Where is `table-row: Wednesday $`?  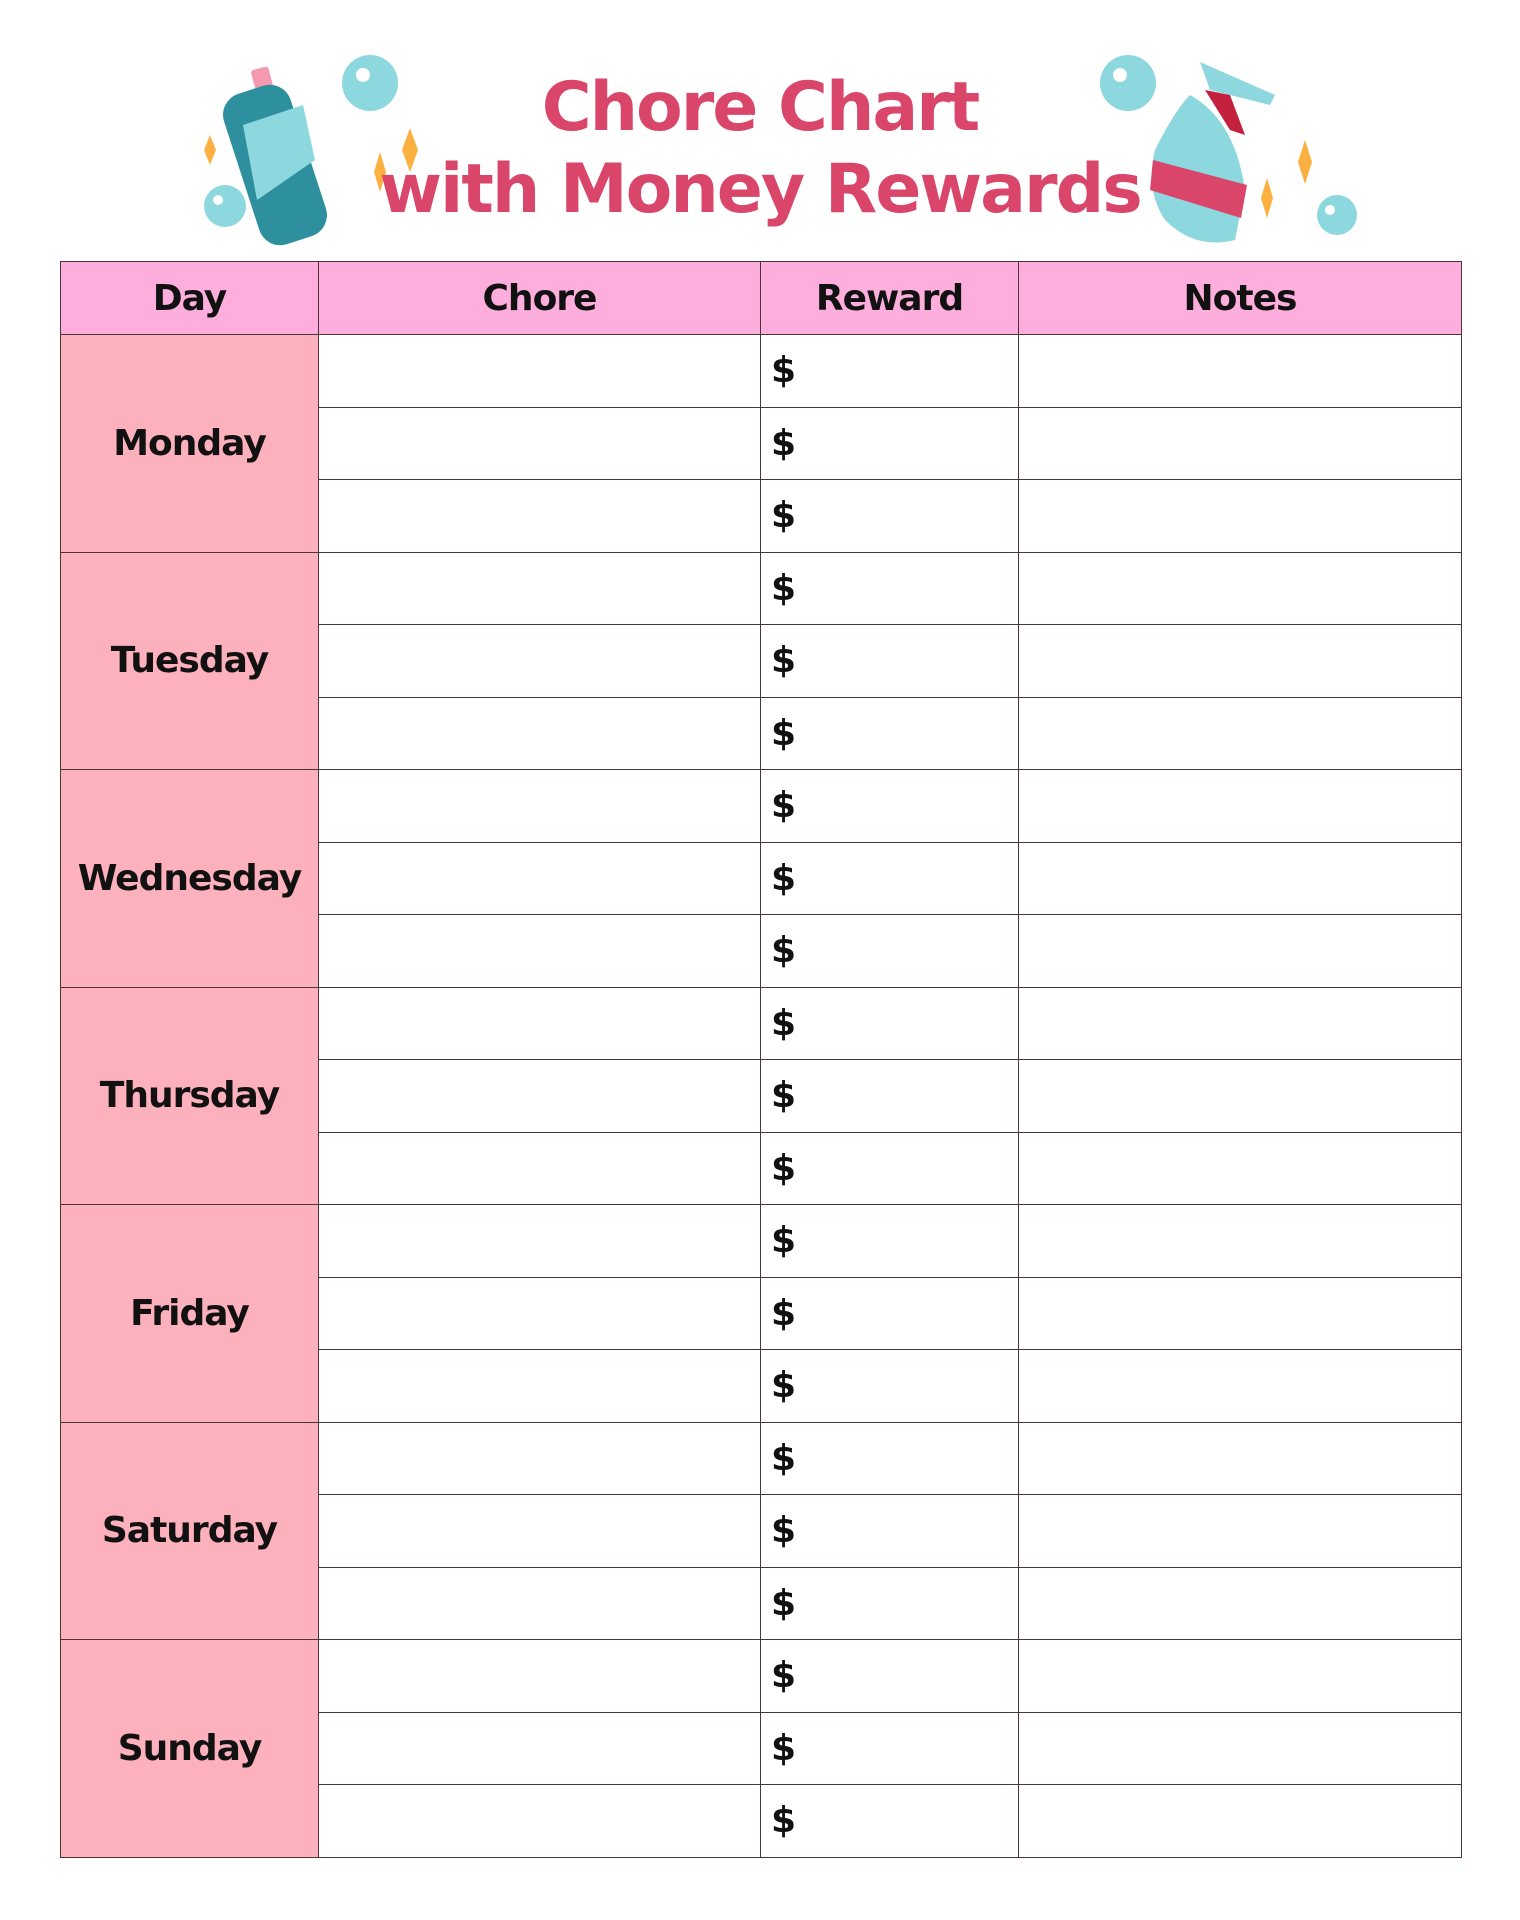
table-row: Wednesday $ is located at coordinates (761, 878).